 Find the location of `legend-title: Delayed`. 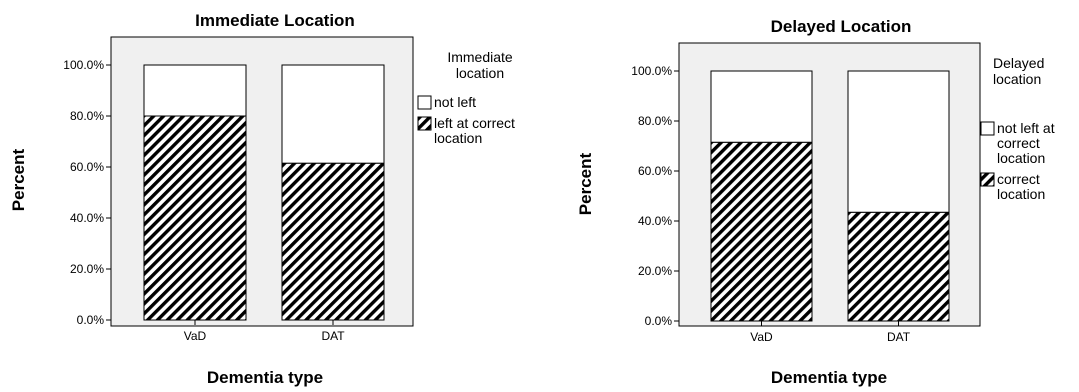

legend-title: Delayed is located at coordinates (1018, 63).